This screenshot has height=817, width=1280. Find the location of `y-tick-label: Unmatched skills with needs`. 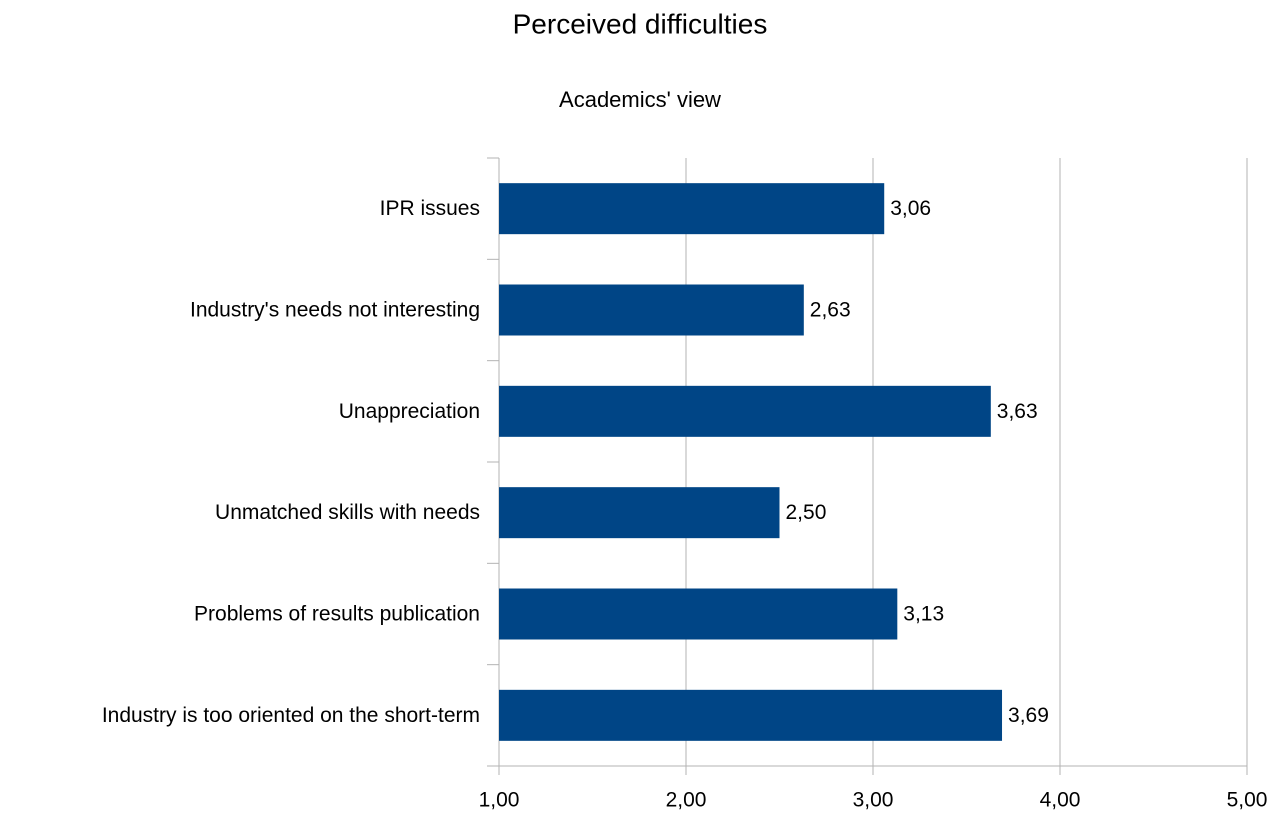

y-tick-label: Unmatched skills with needs is located at coordinates (347, 512).